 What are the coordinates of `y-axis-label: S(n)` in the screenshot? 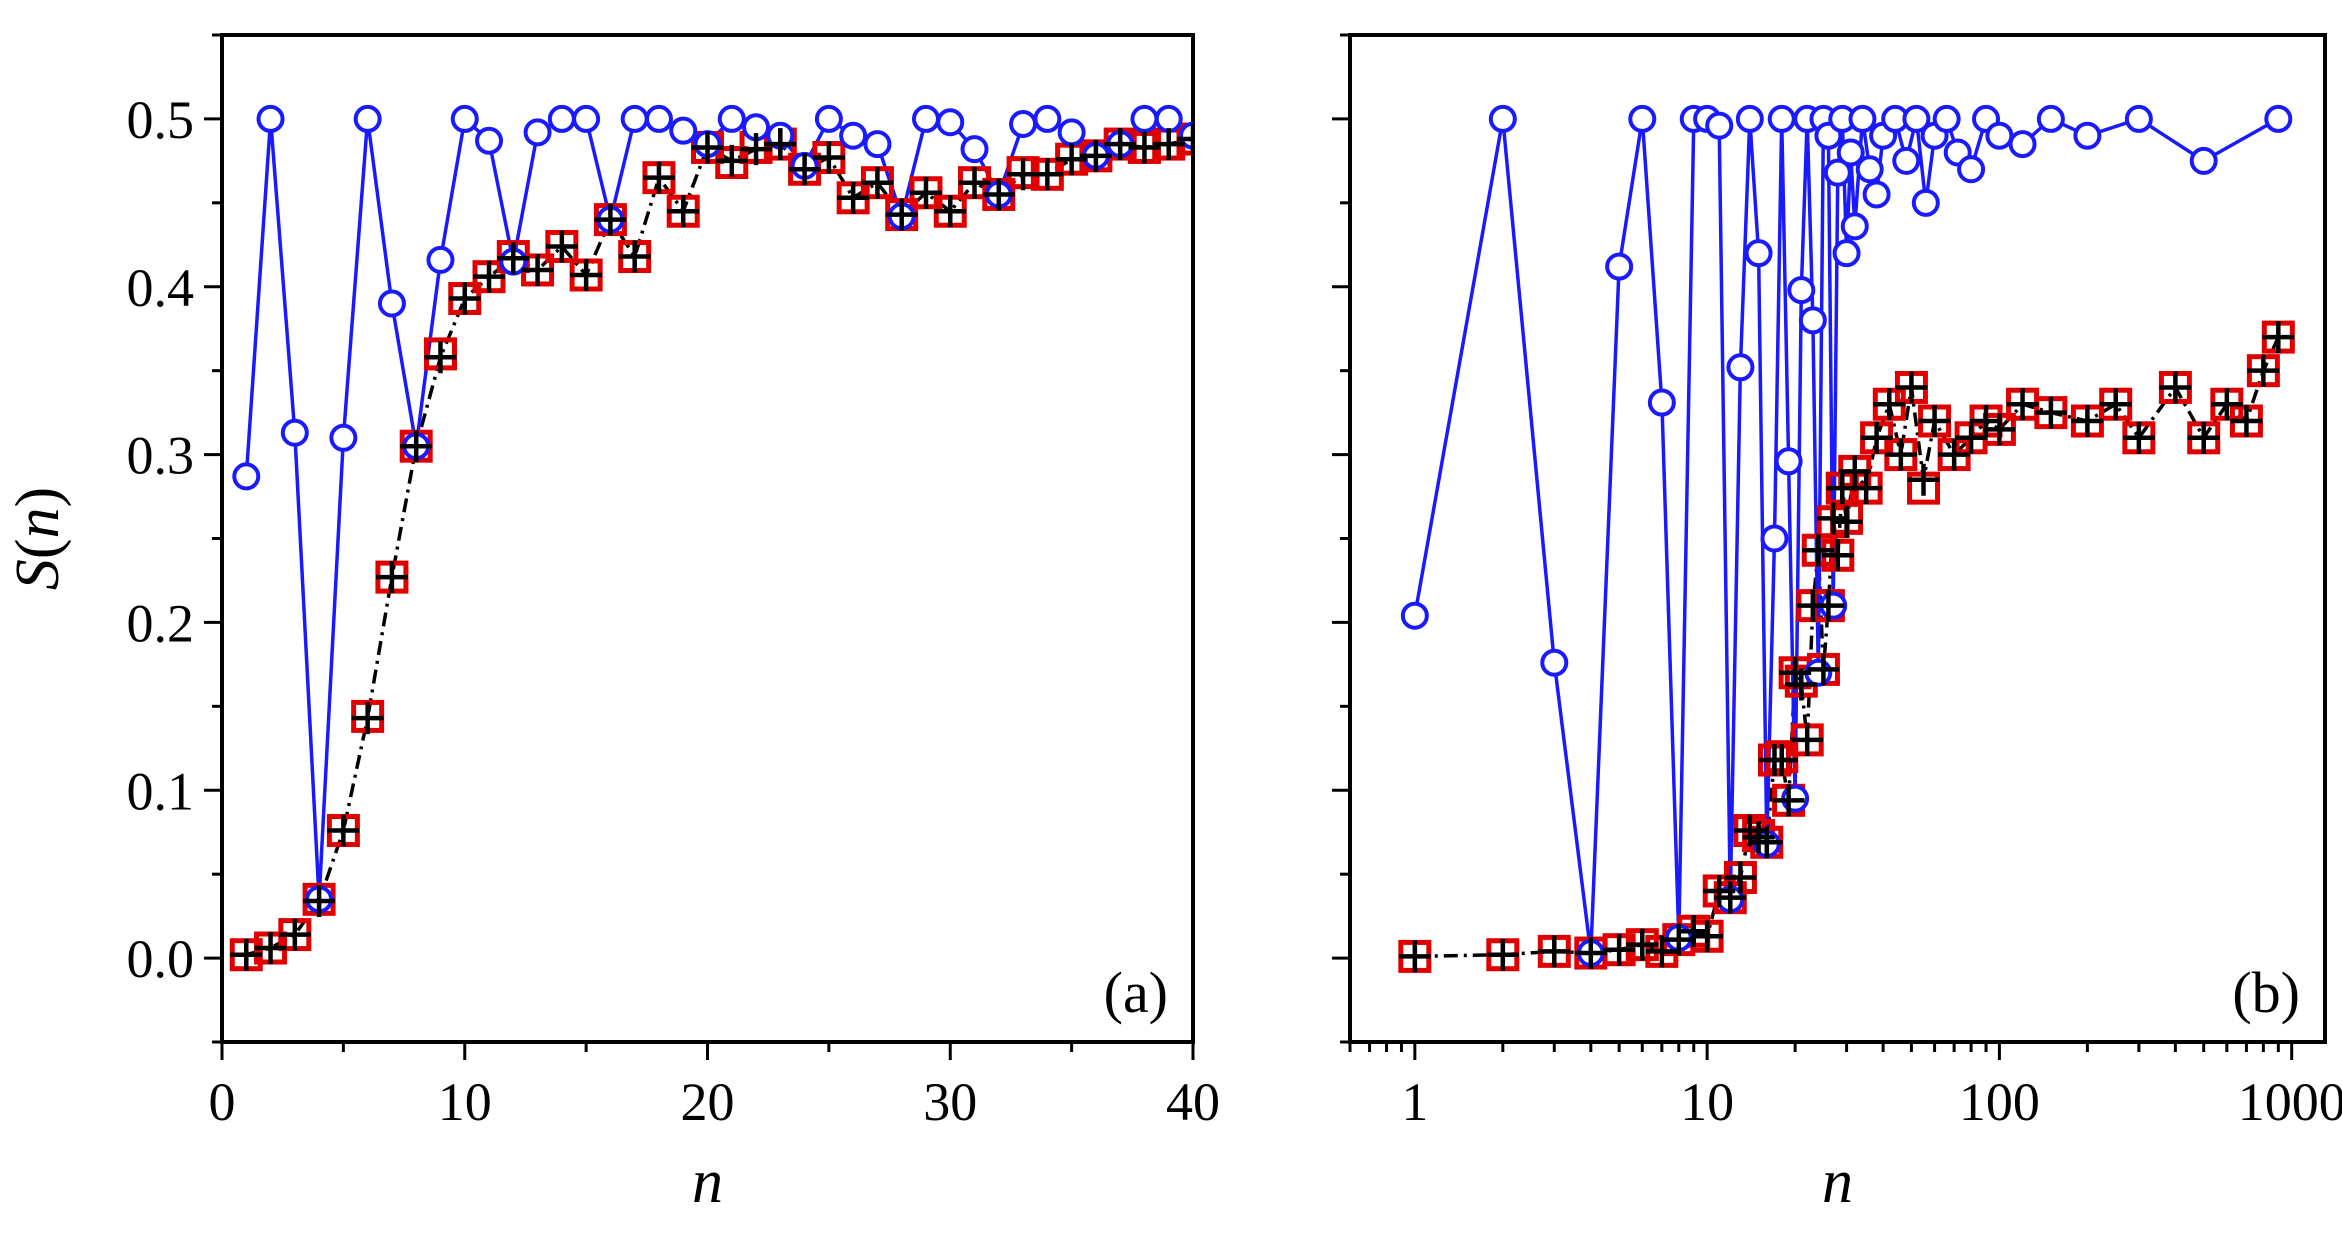 It's located at (38, 538).